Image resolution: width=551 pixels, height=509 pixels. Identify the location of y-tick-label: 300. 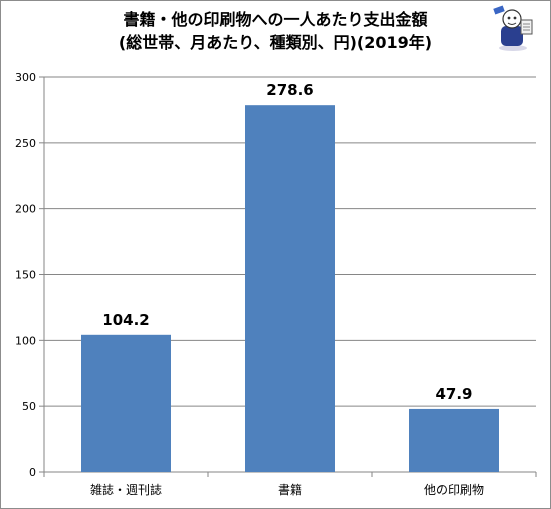
(25, 77).